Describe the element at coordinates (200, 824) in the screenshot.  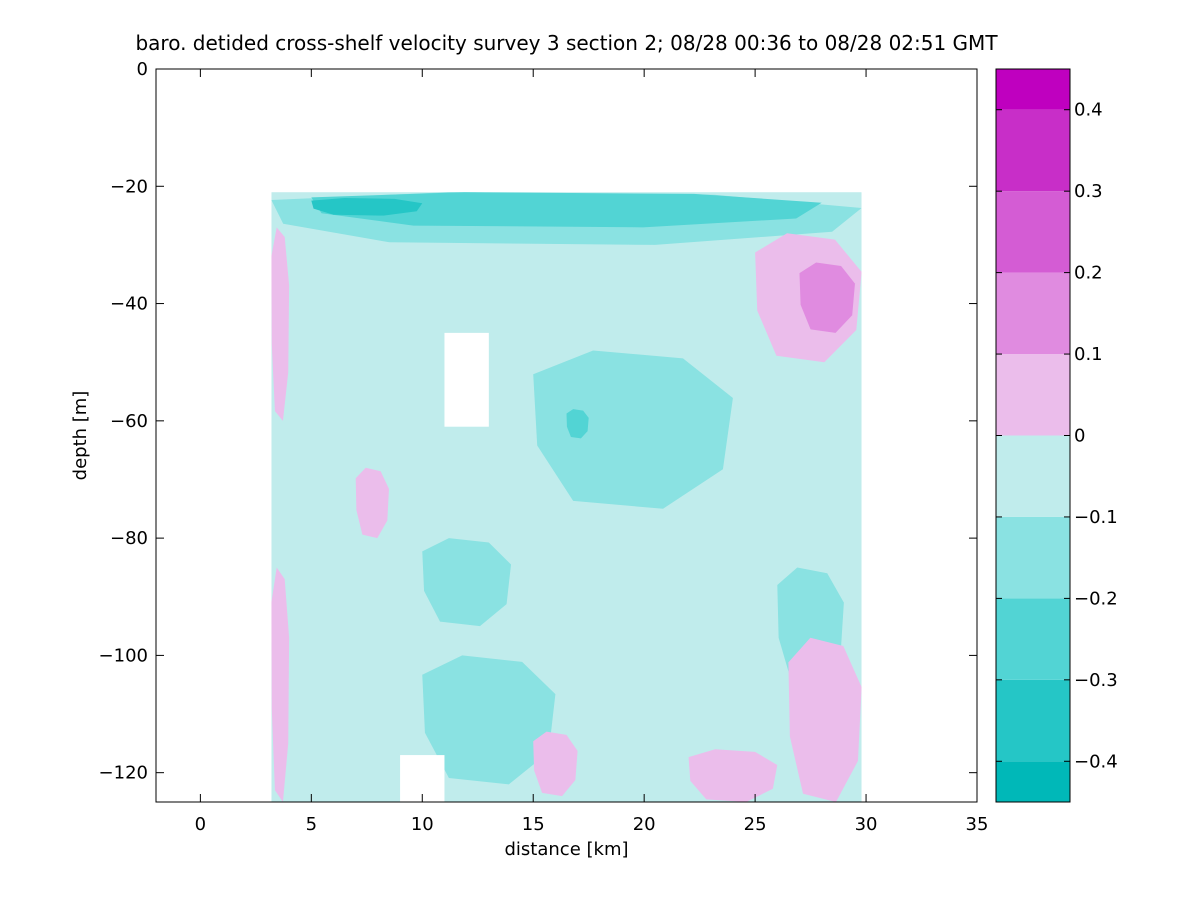
I see `x-tick-label: 0` at that location.